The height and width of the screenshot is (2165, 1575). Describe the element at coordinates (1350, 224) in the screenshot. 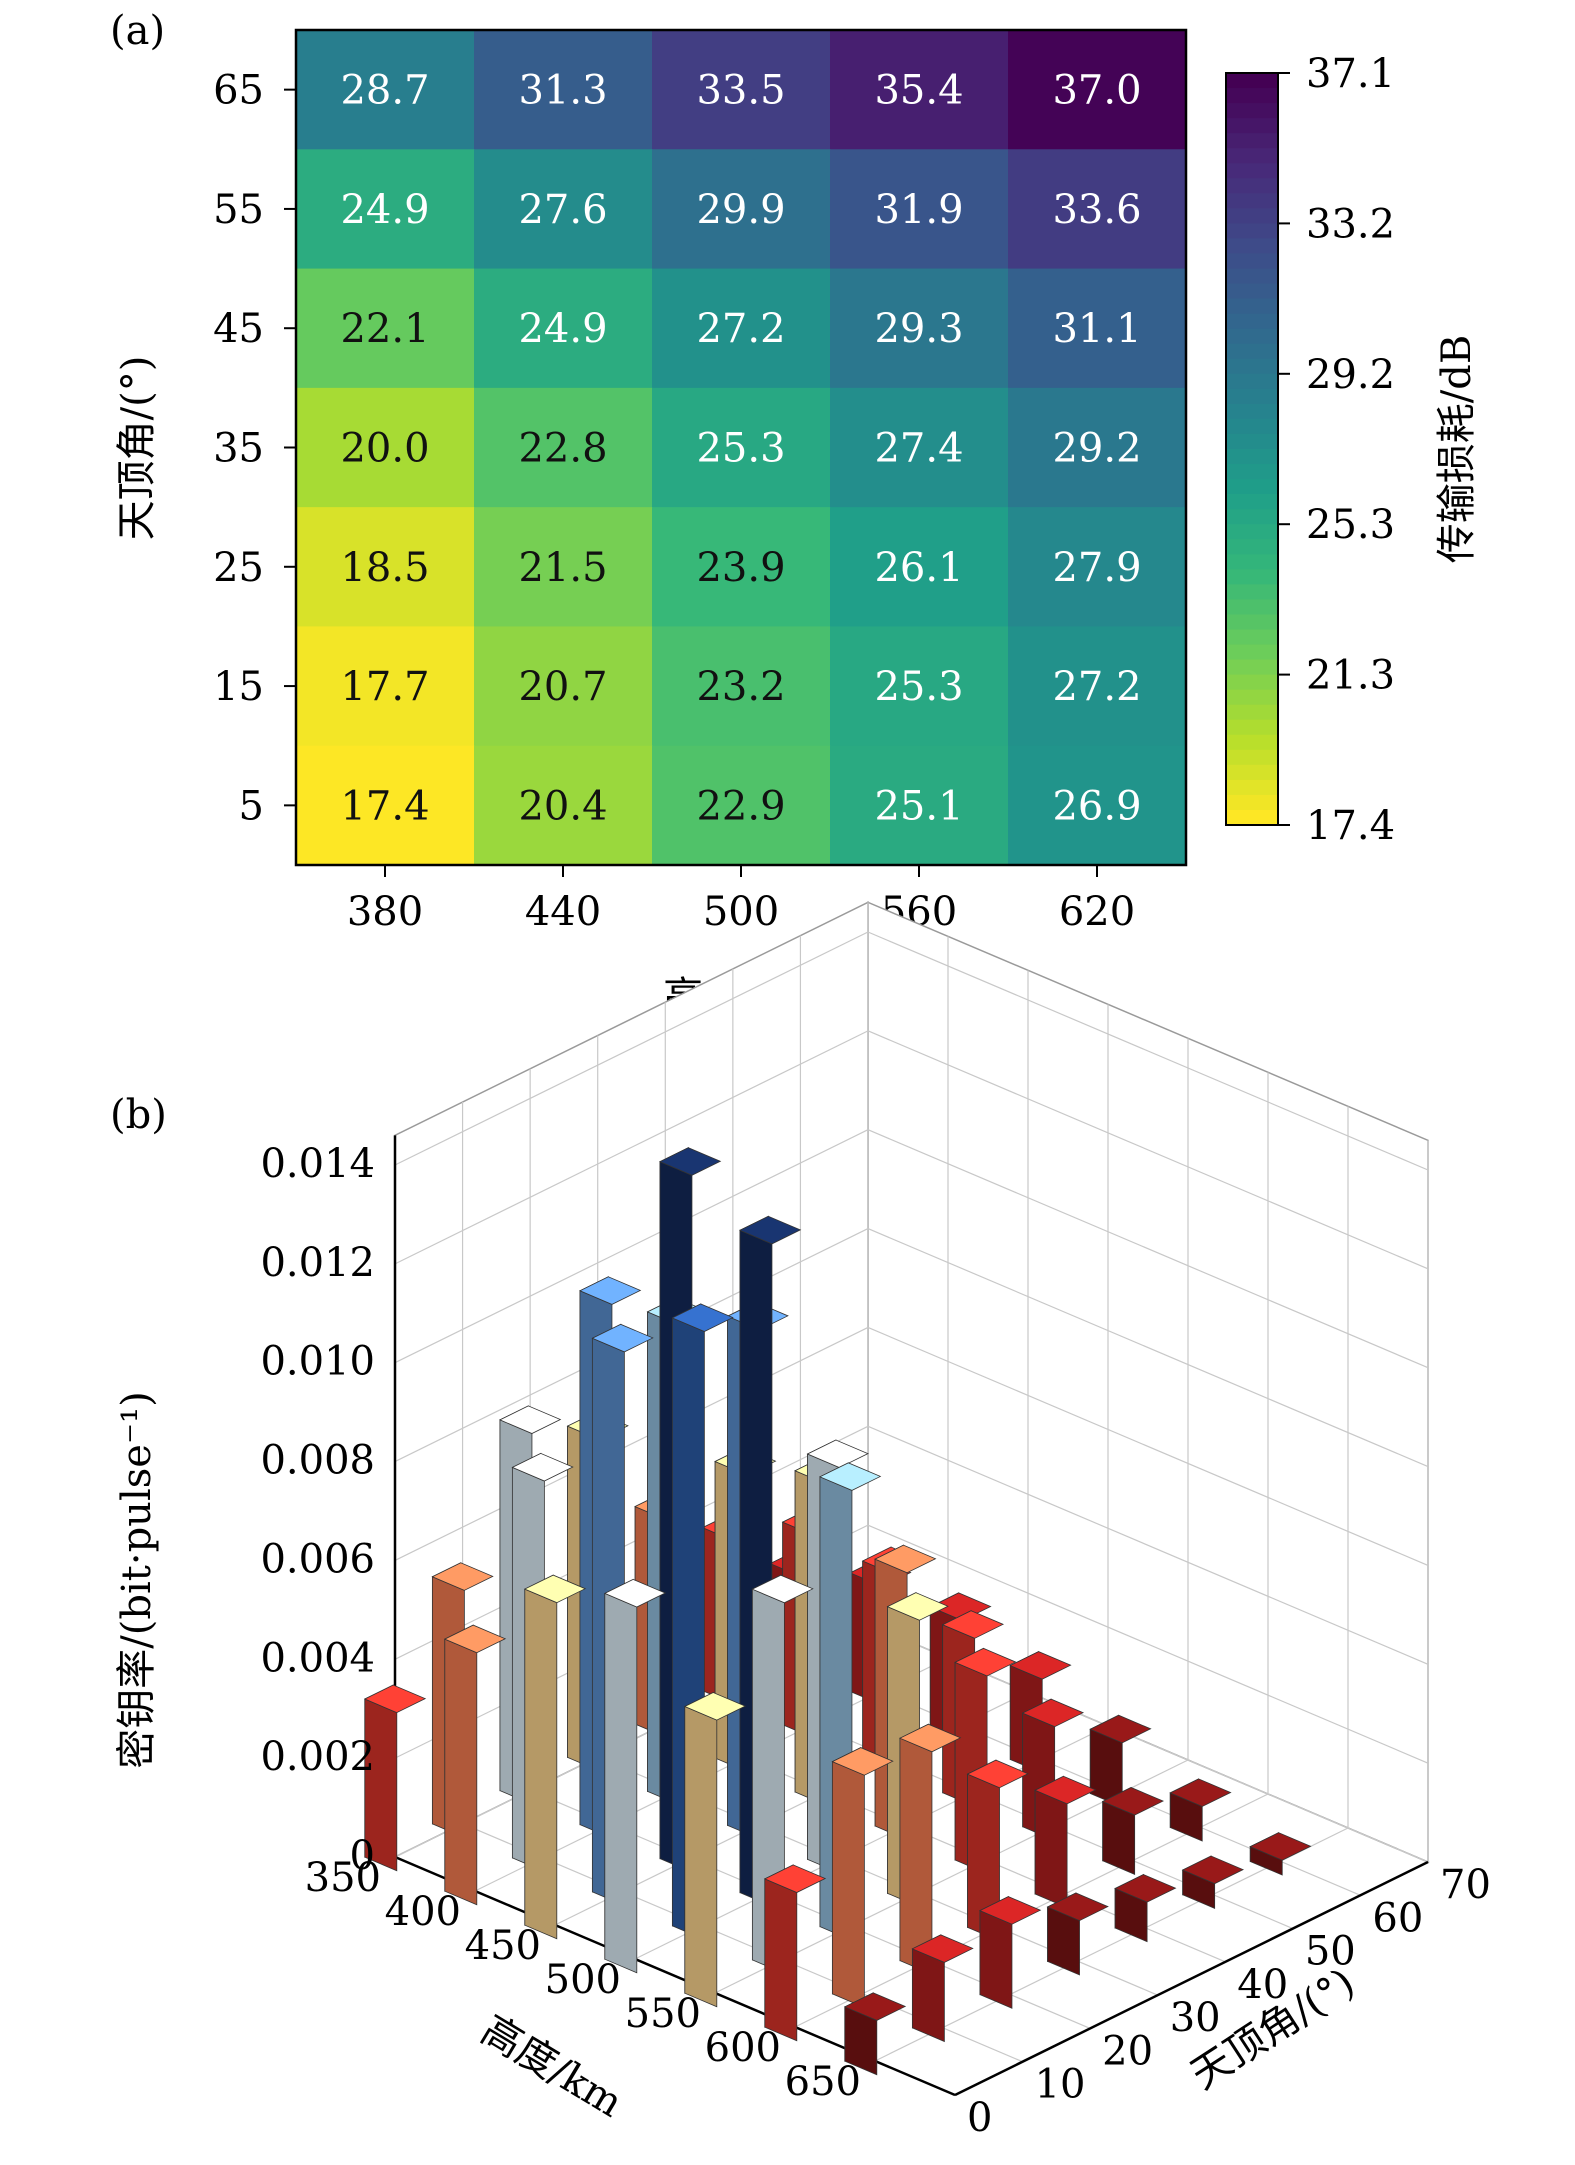

I see `colorbar-tick-label: 33.2` at that location.